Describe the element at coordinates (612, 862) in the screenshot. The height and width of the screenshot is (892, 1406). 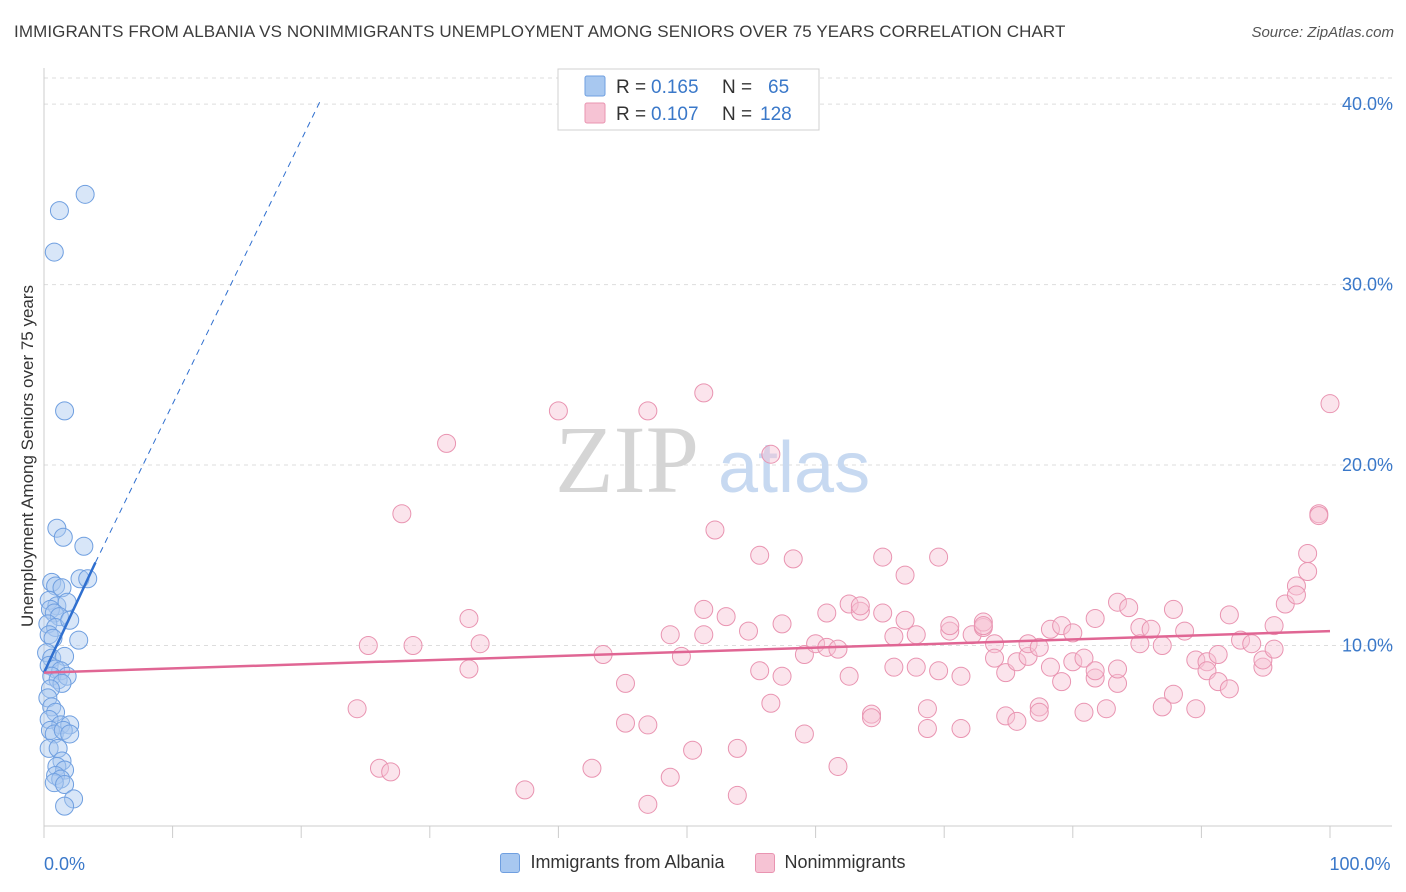
I see `legend-item-albania: Immigrants from Albania` at that location.